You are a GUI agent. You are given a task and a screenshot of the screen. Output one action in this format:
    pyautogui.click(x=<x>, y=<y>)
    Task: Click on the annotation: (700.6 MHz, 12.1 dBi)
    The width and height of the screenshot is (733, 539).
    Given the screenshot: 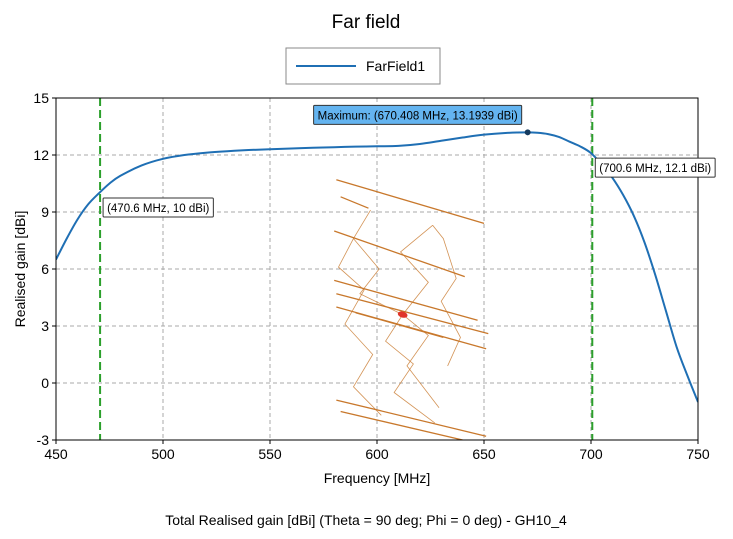 What is the action you would take?
    pyautogui.click(x=655, y=167)
    